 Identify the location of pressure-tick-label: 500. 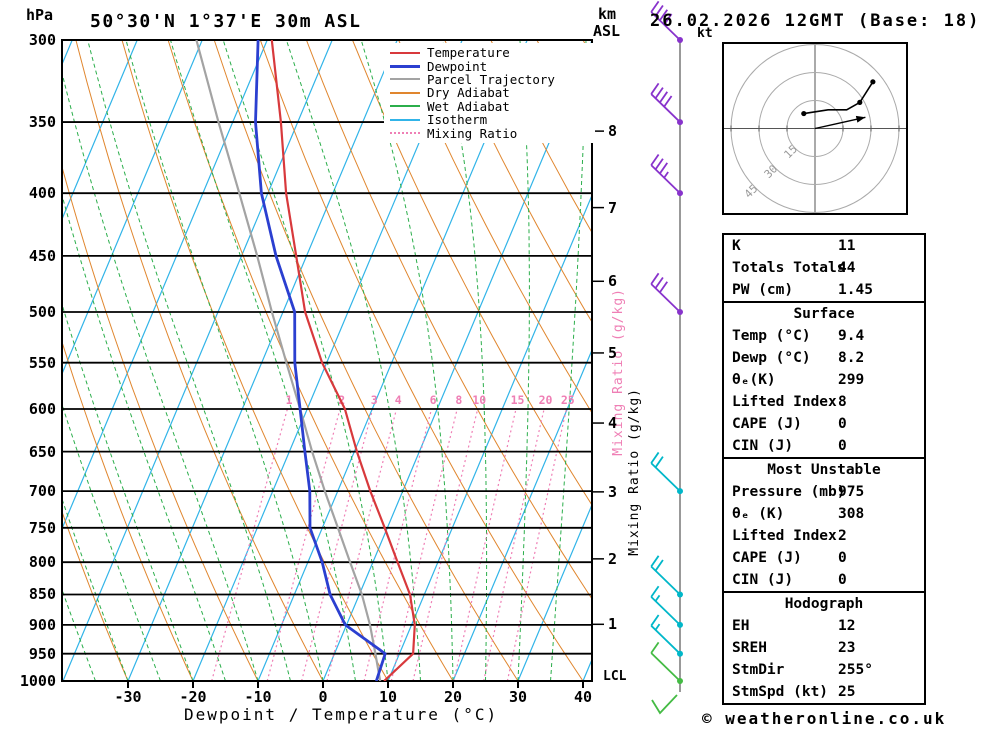
(42, 311).